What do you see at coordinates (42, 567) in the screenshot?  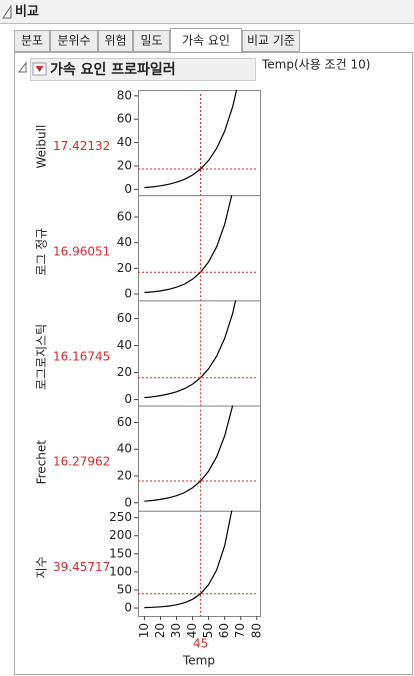 I see `panel-label: 지수` at bounding box center [42, 567].